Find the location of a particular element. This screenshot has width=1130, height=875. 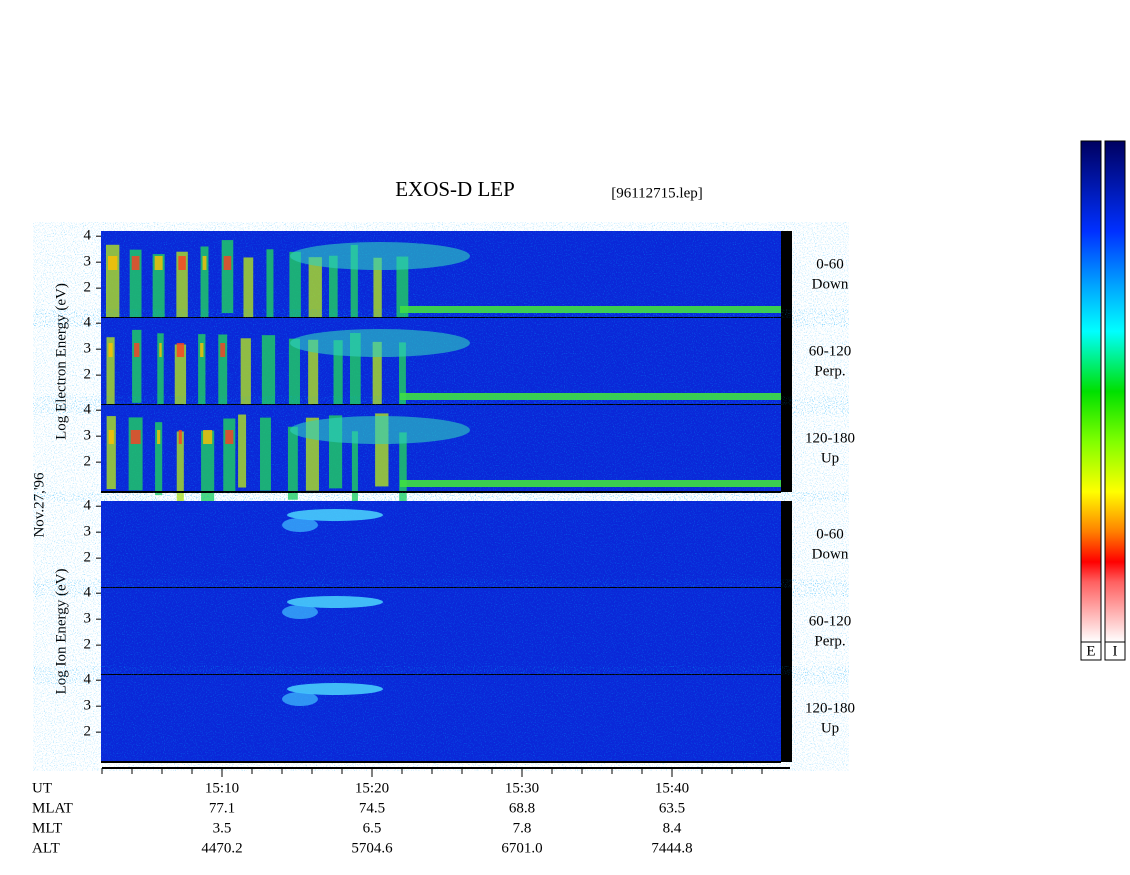

colorbar-label: I is located at coordinates (1115, 651).